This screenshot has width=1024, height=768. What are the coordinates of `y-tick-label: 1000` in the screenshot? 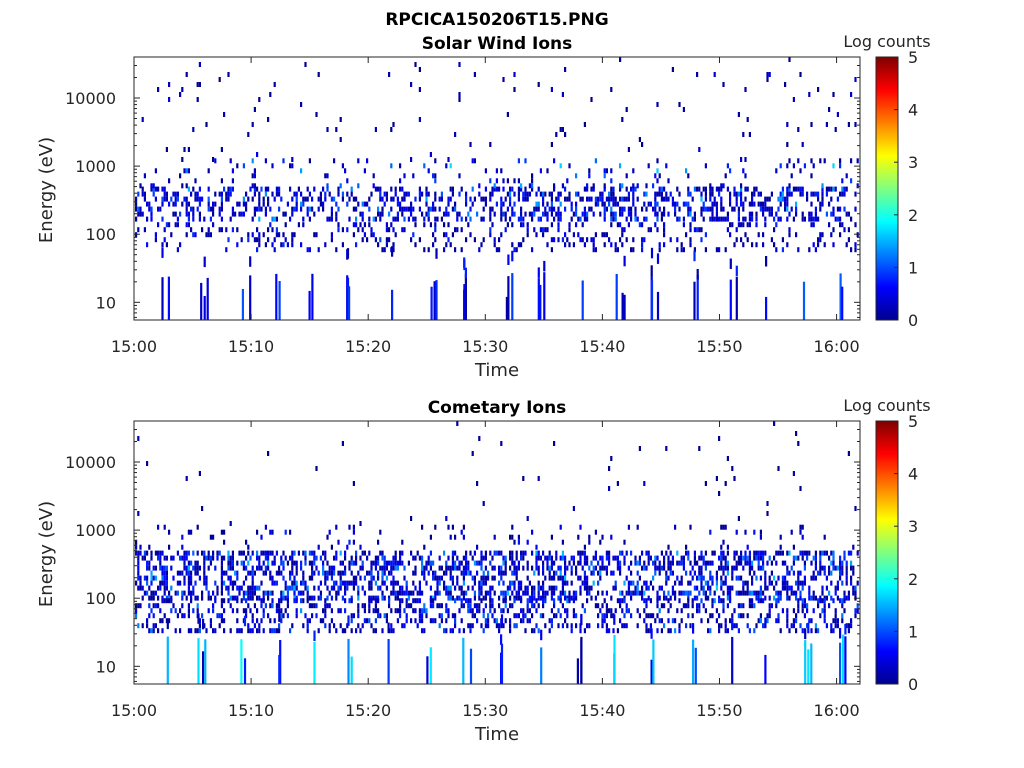 It's located at (95, 530).